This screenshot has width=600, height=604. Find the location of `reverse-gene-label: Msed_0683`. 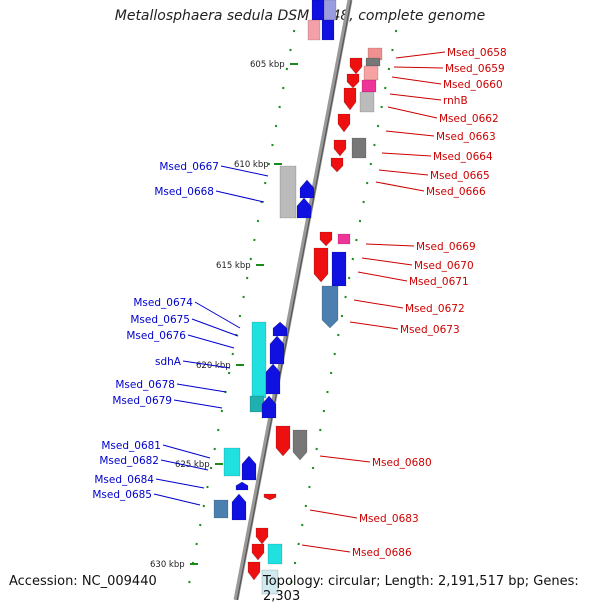

reverse-gene-label: Msed_0683 is located at coordinates (389, 519).